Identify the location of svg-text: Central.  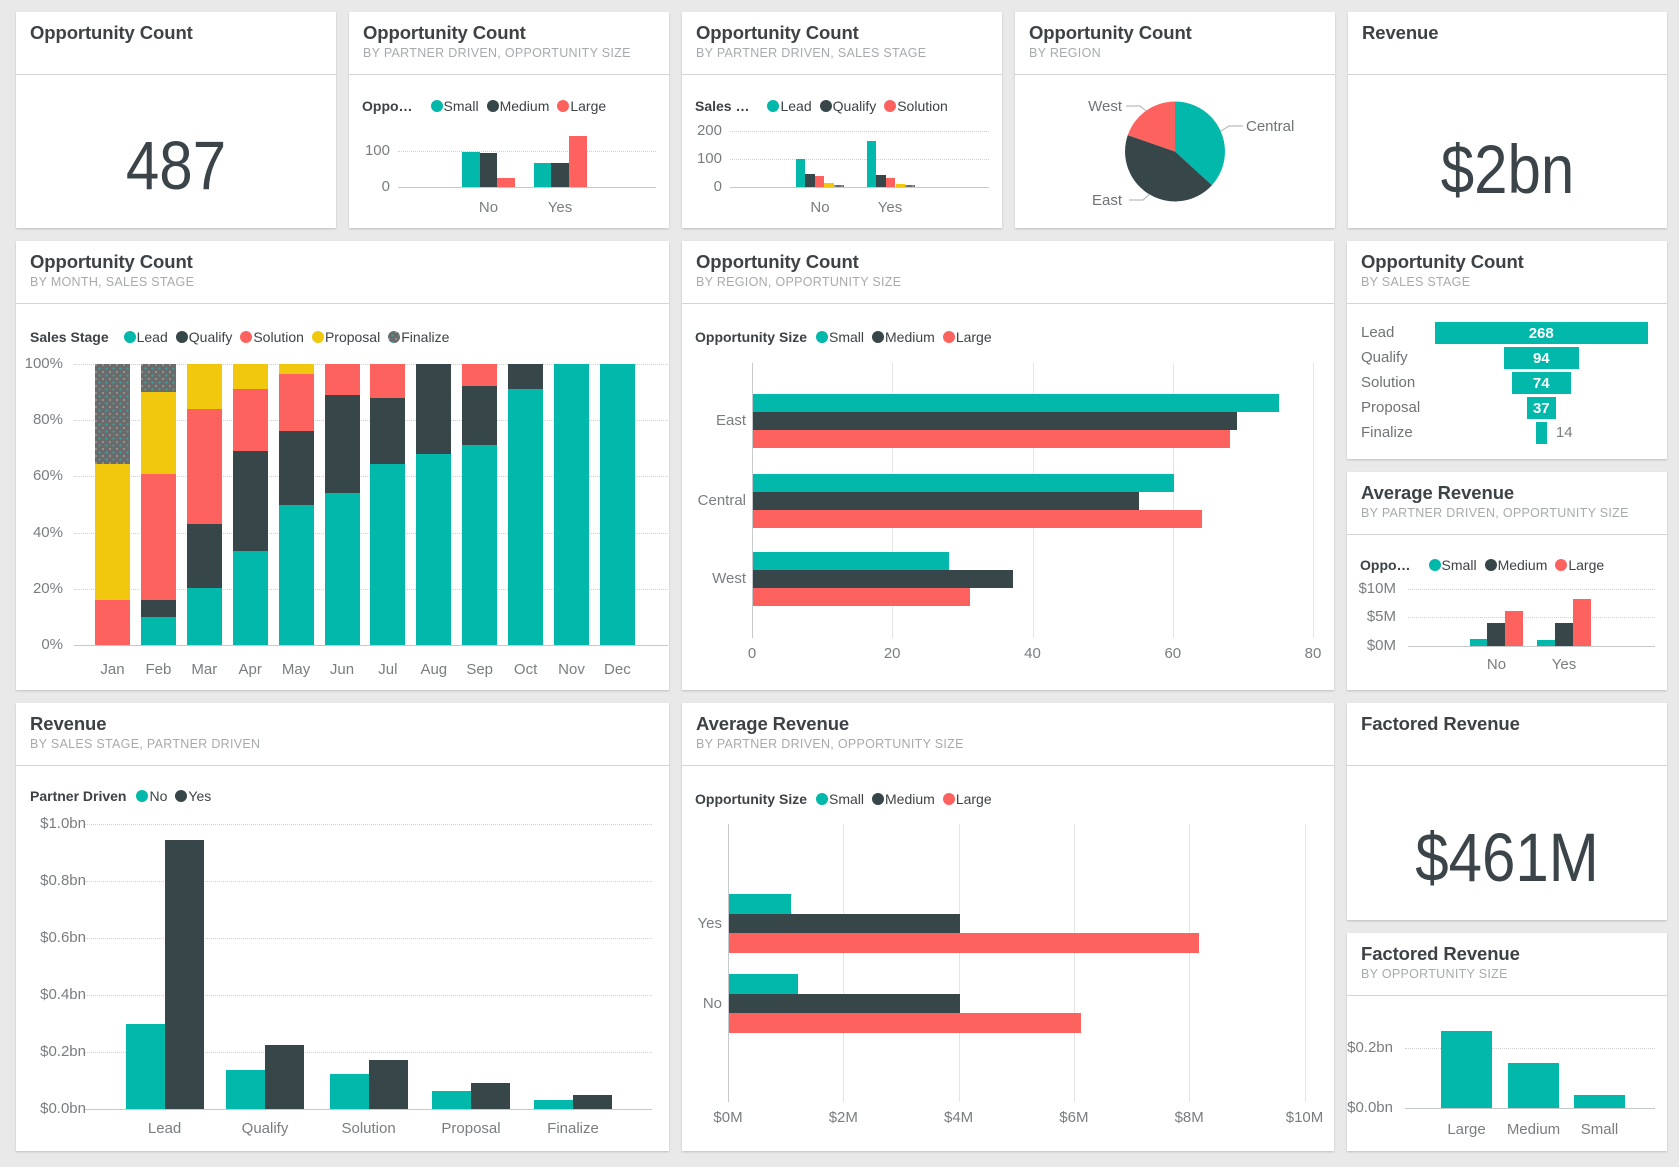
(1270, 126).